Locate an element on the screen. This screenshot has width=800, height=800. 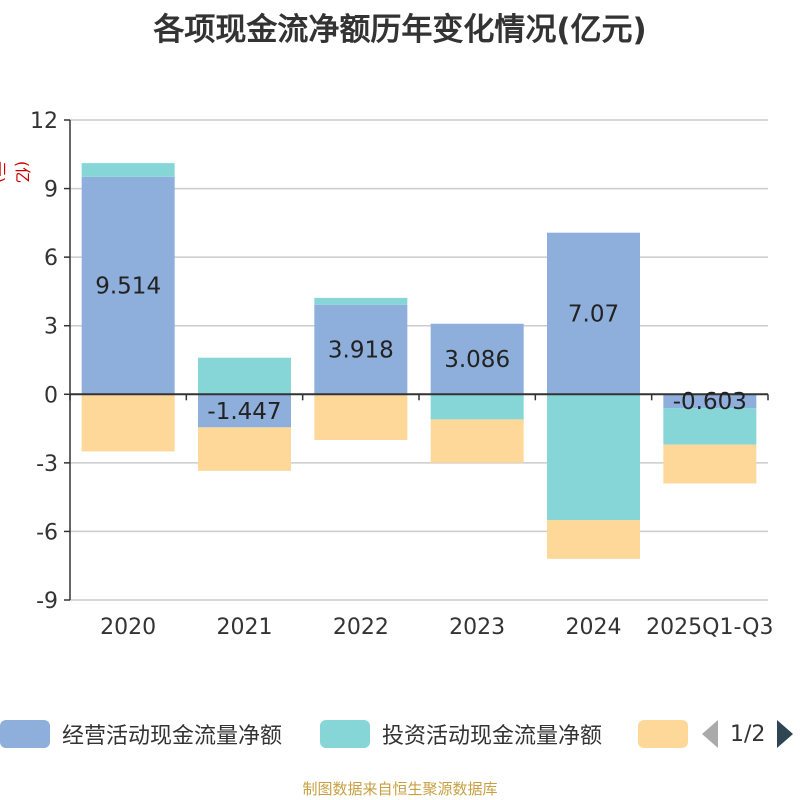
y-tick-label: -9 is located at coordinates (47, 601).